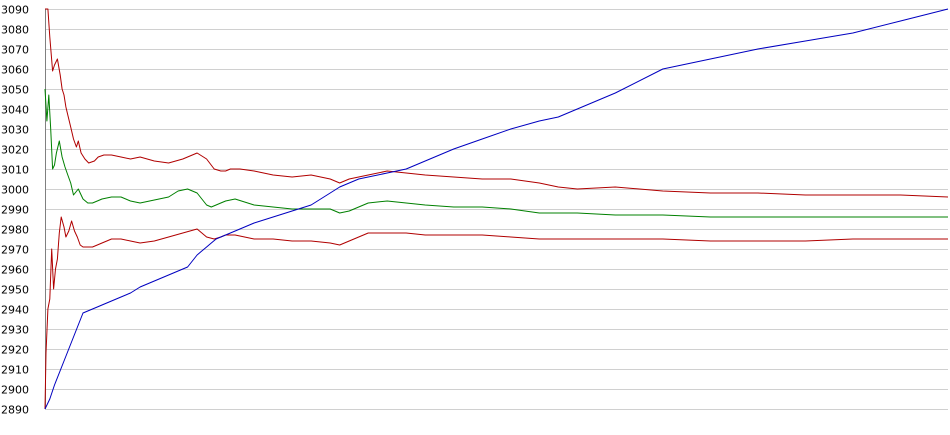  Describe the element at coordinates (15, 410) in the screenshot. I see `y-tick-label: 2890` at that location.